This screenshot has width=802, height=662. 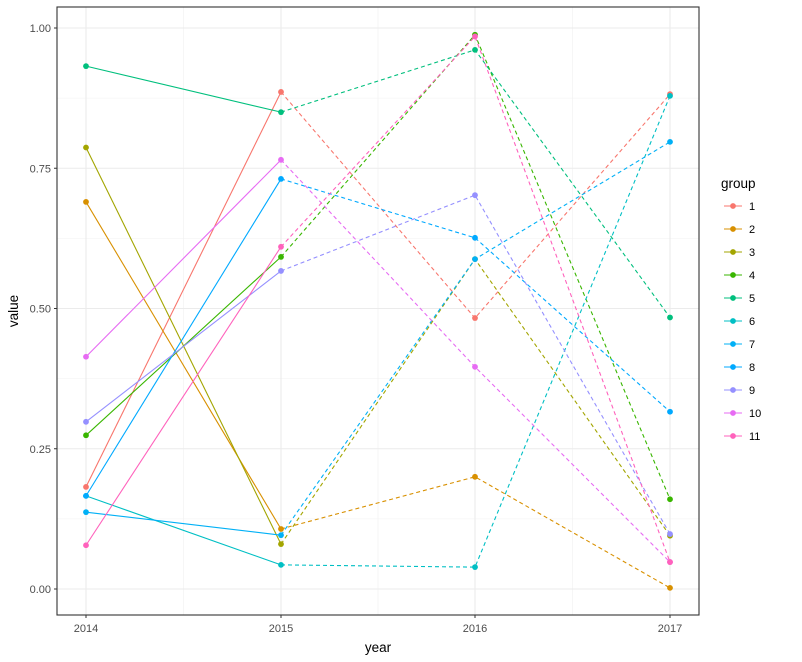 I want to click on legend-label: 7, so click(x=752, y=345).